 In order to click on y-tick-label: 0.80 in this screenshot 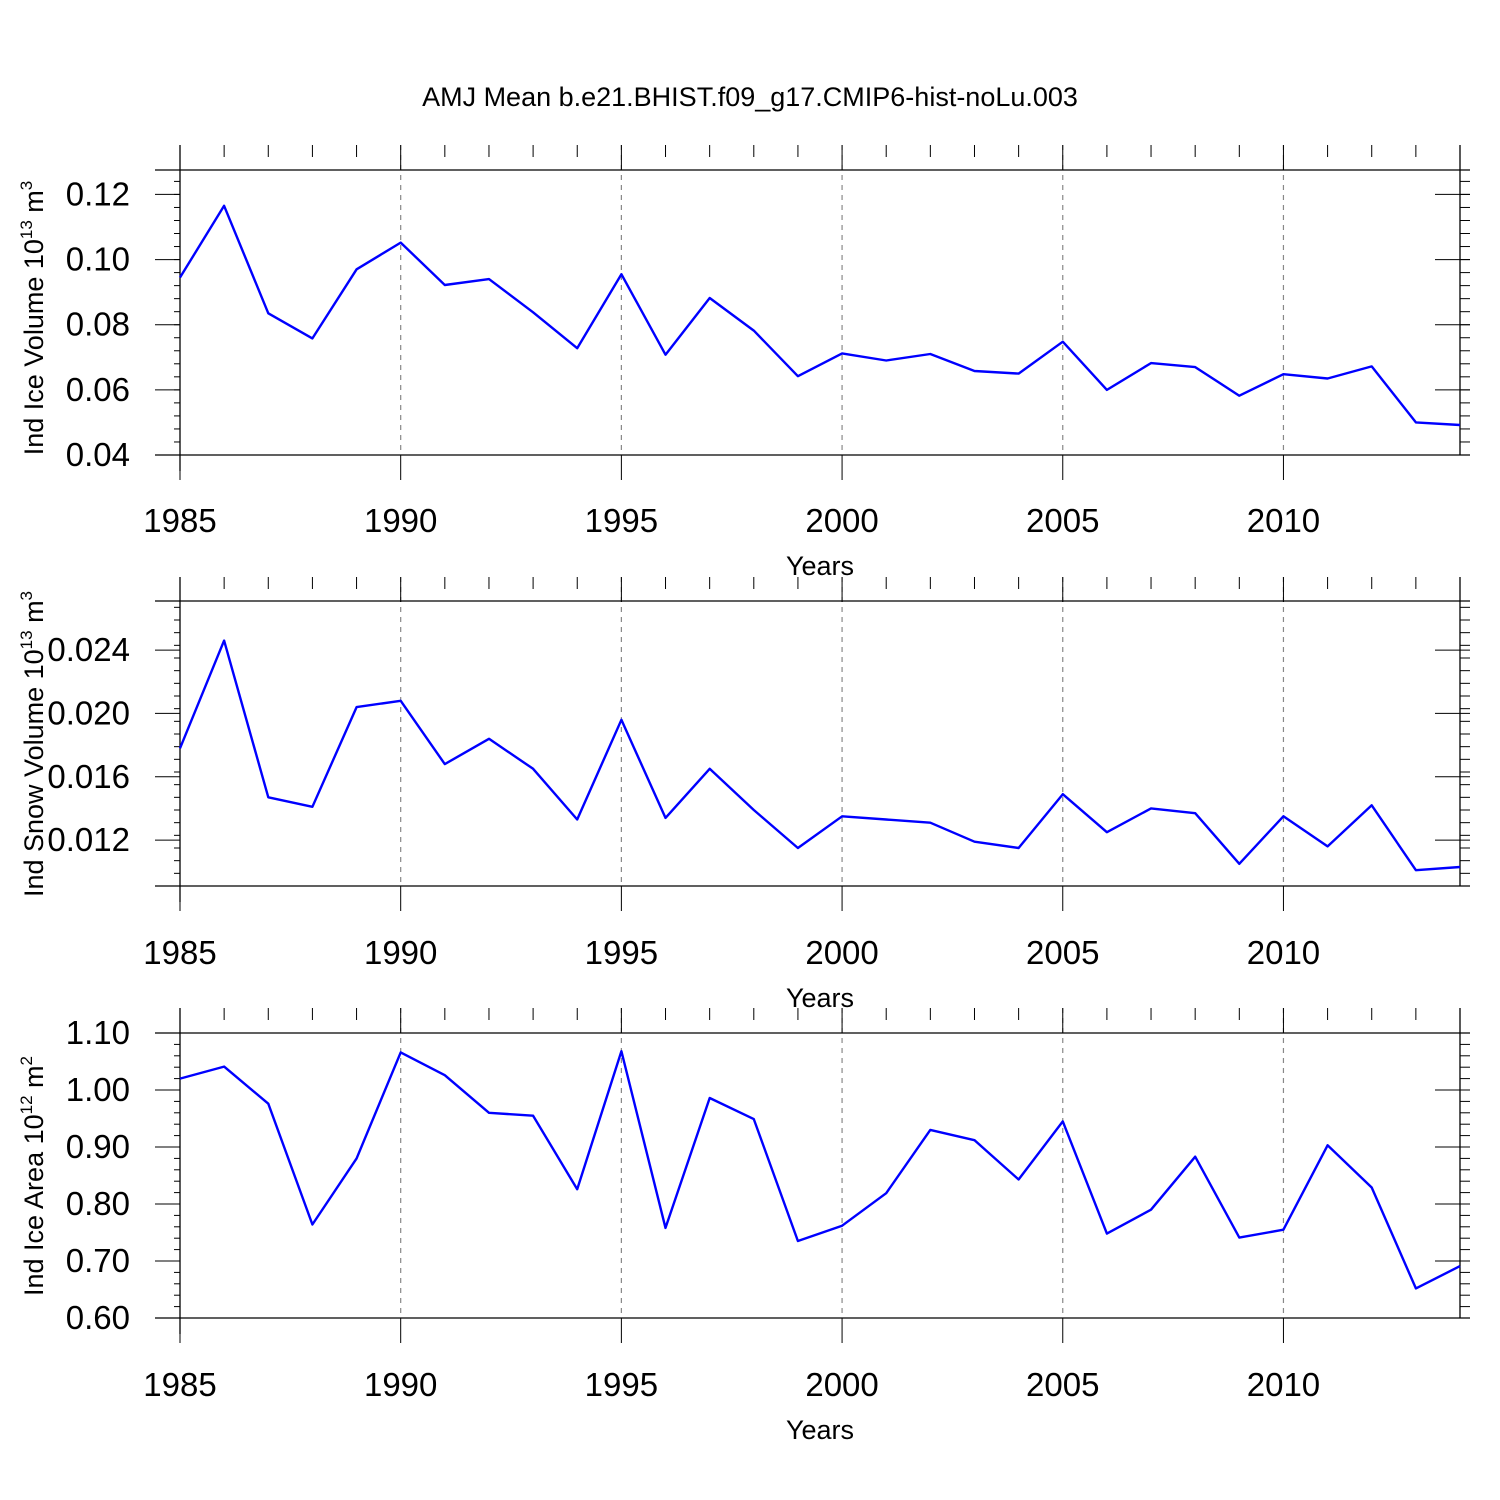, I will do `click(98, 1203)`.